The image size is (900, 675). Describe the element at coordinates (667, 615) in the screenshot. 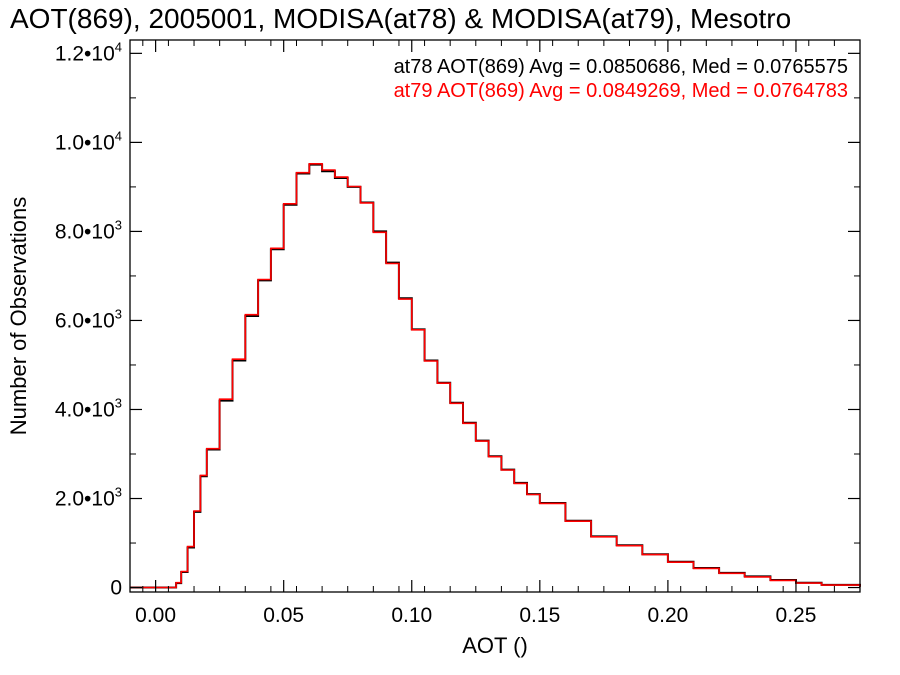

I see `x-tick-label: 0.20` at that location.